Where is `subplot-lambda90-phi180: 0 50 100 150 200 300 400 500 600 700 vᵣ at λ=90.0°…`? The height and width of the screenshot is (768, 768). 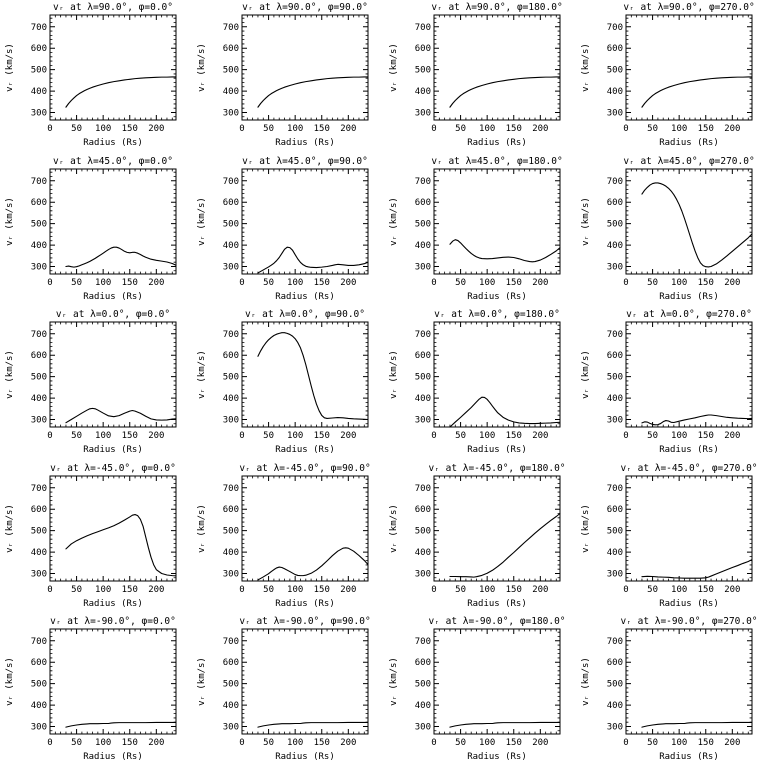 subplot-lambda90-phi180: 0 50 100 150 200 300 400 500 600 700 vᵣ at λ=90.0°… is located at coordinates (480, 77).